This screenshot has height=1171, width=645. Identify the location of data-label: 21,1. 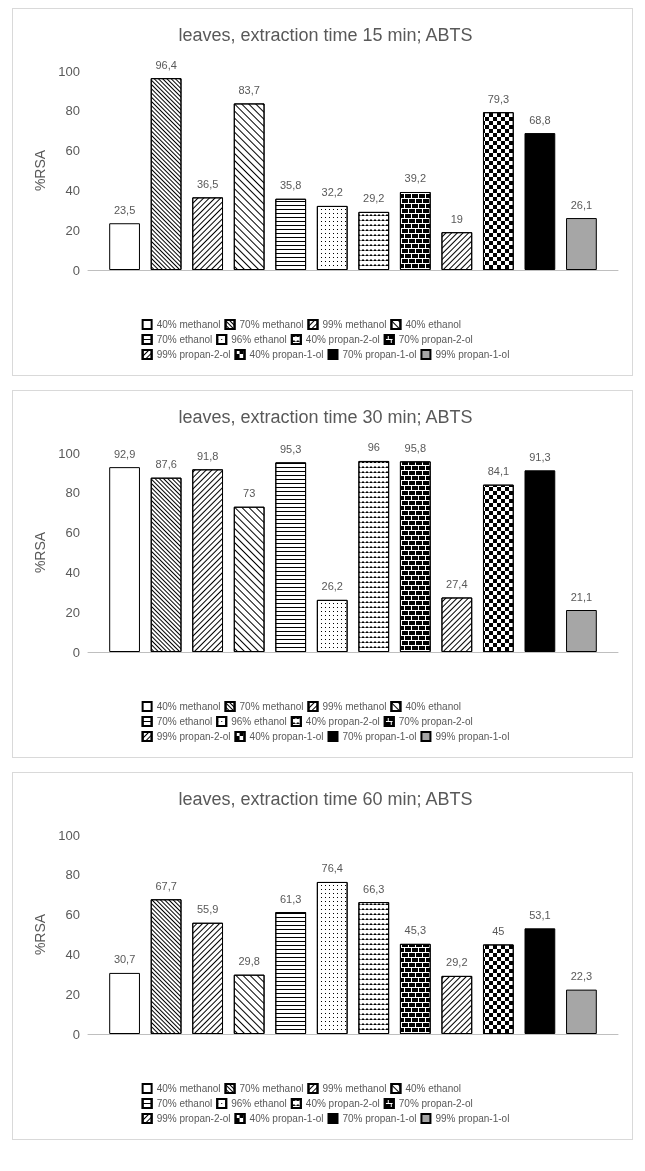
(581, 596).